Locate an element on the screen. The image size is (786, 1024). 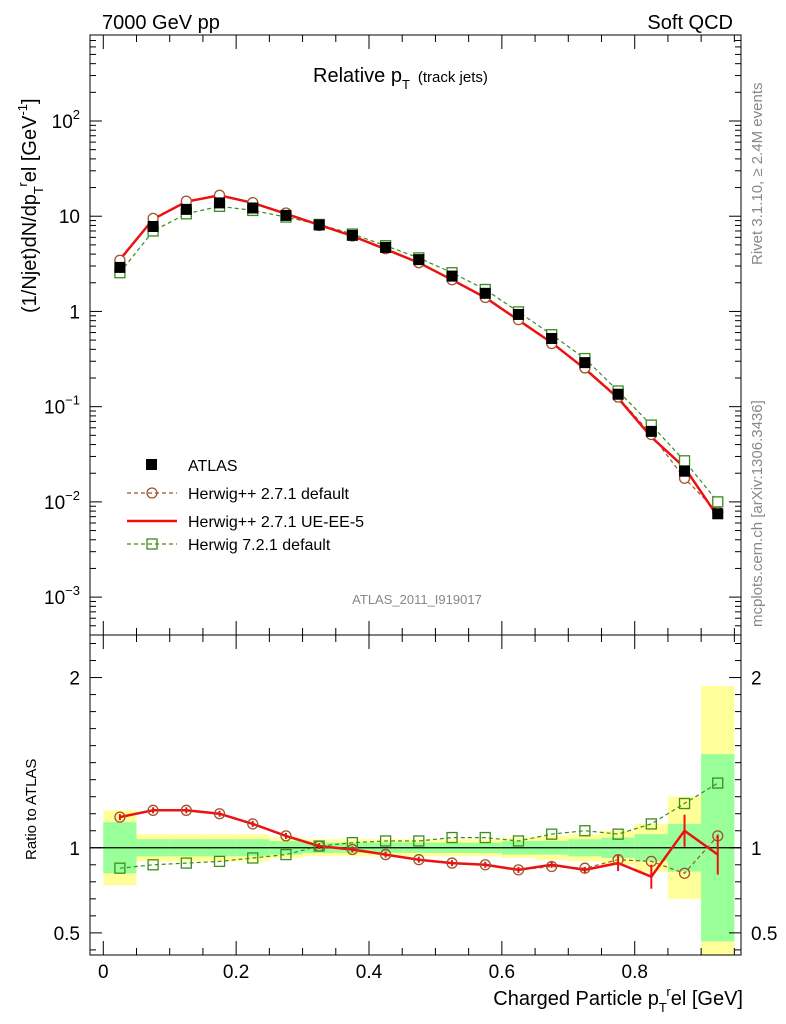
legend-herwig7-label: Herwig 7.2.1 default is located at coordinates (259, 545).